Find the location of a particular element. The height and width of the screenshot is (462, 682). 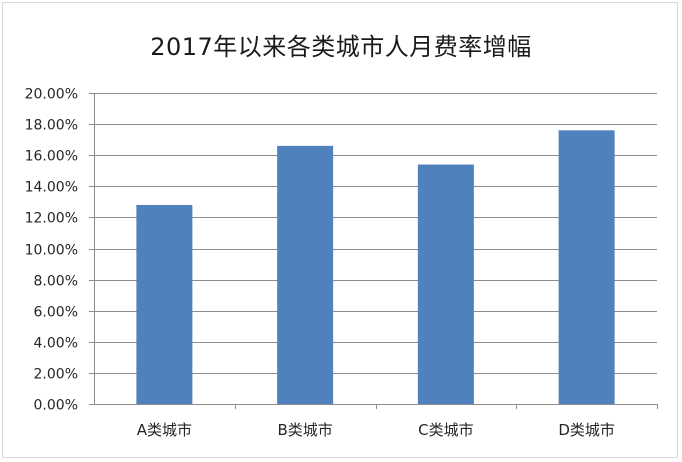

y-tick-label: 12.00% is located at coordinates (51, 219).